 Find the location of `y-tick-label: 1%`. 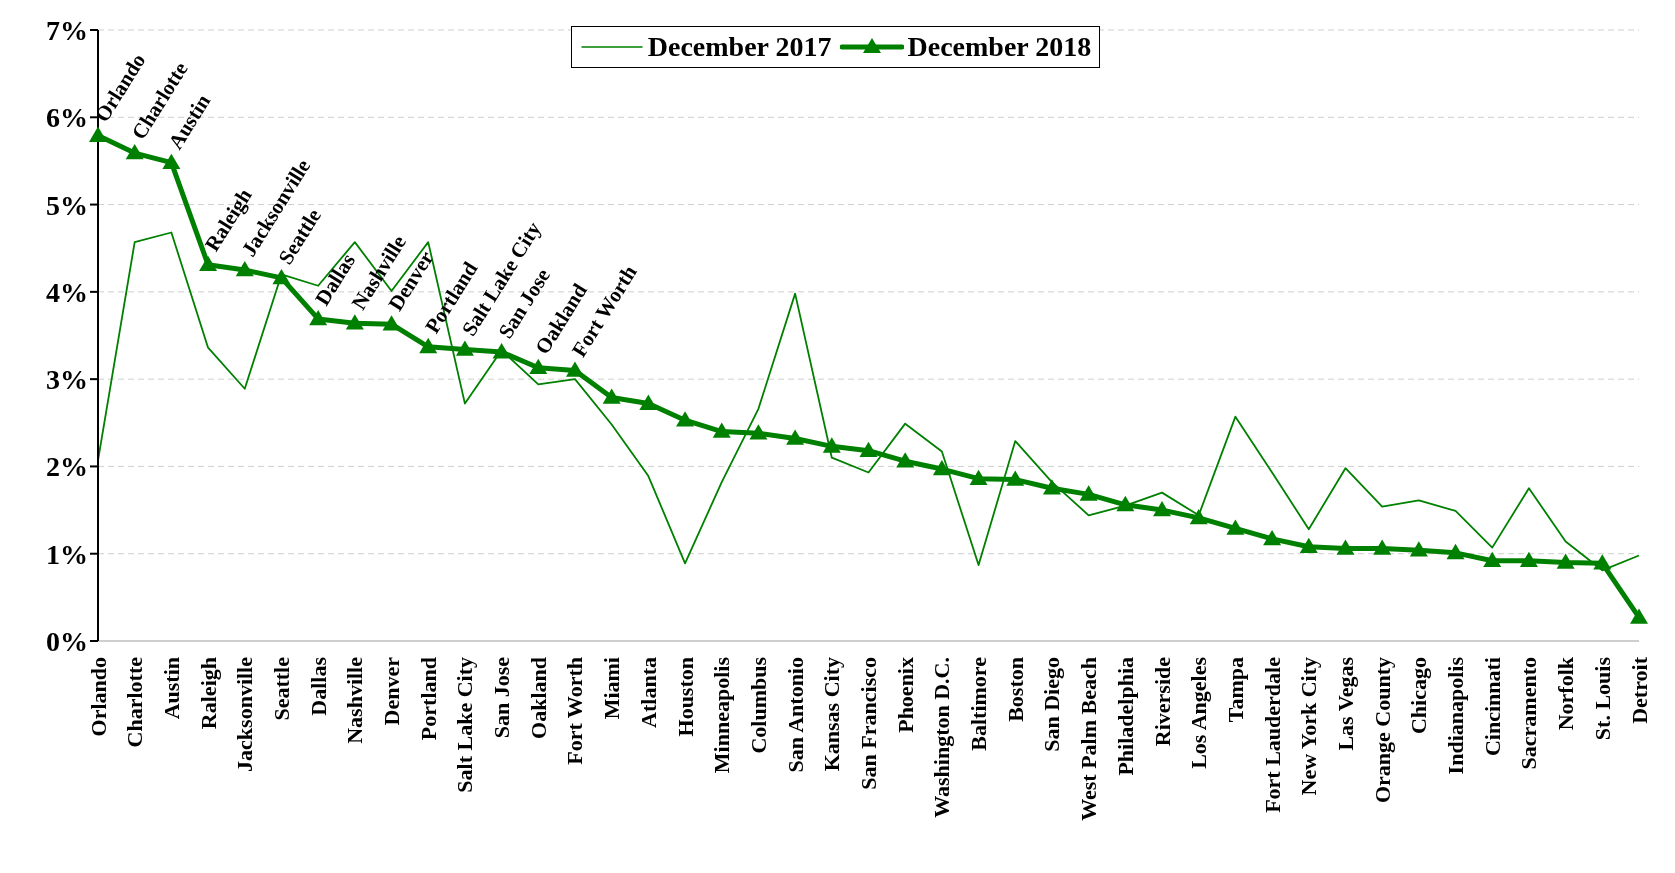

y-tick-label: 1% is located at coordinates (67, 554).